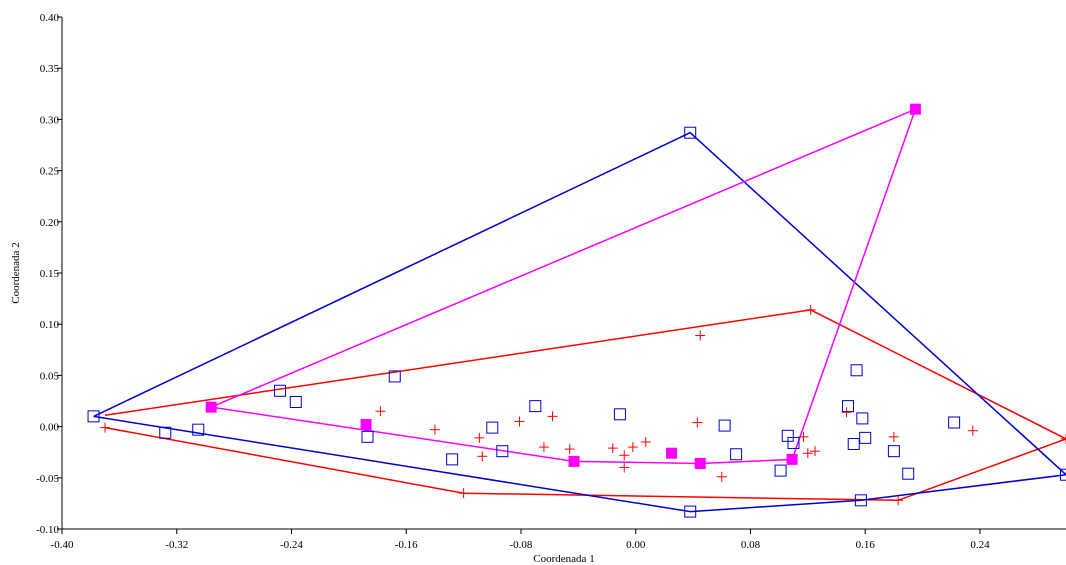 The width and height of the screenshot is (1066, 565). What do you see at coordinates (866, 545) in the screenshot?
I see `x-tick-label: 0.16` at bounding box center [866, 545].